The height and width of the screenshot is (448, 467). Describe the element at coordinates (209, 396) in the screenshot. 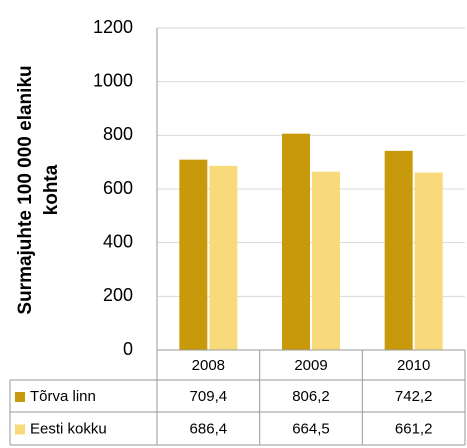

I see `table-value: 709,4` at that location.